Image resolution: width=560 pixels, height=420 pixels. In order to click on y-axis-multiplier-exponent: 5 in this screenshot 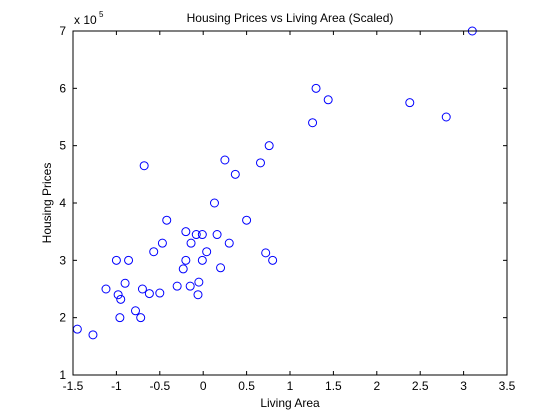, I will do `click(101, 14)`.